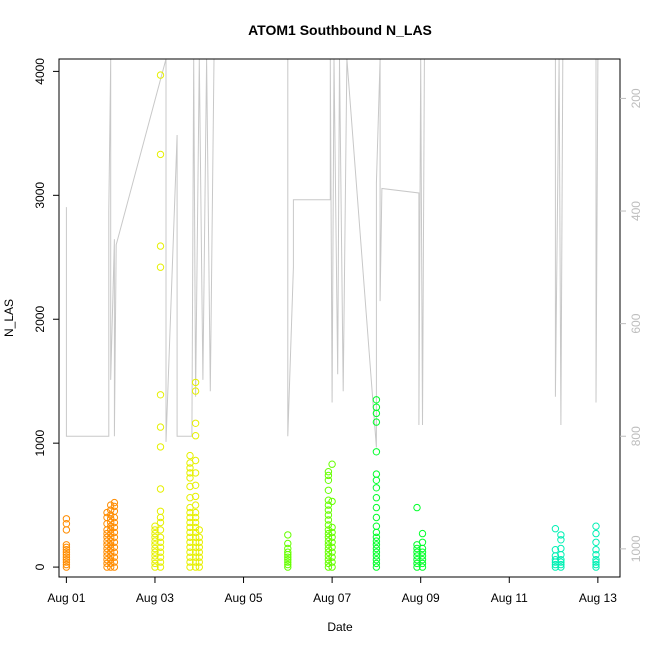  Describe the element at coordinates (636, 211) in the screenshot. I see `y2-tick-label: 400` at that location.